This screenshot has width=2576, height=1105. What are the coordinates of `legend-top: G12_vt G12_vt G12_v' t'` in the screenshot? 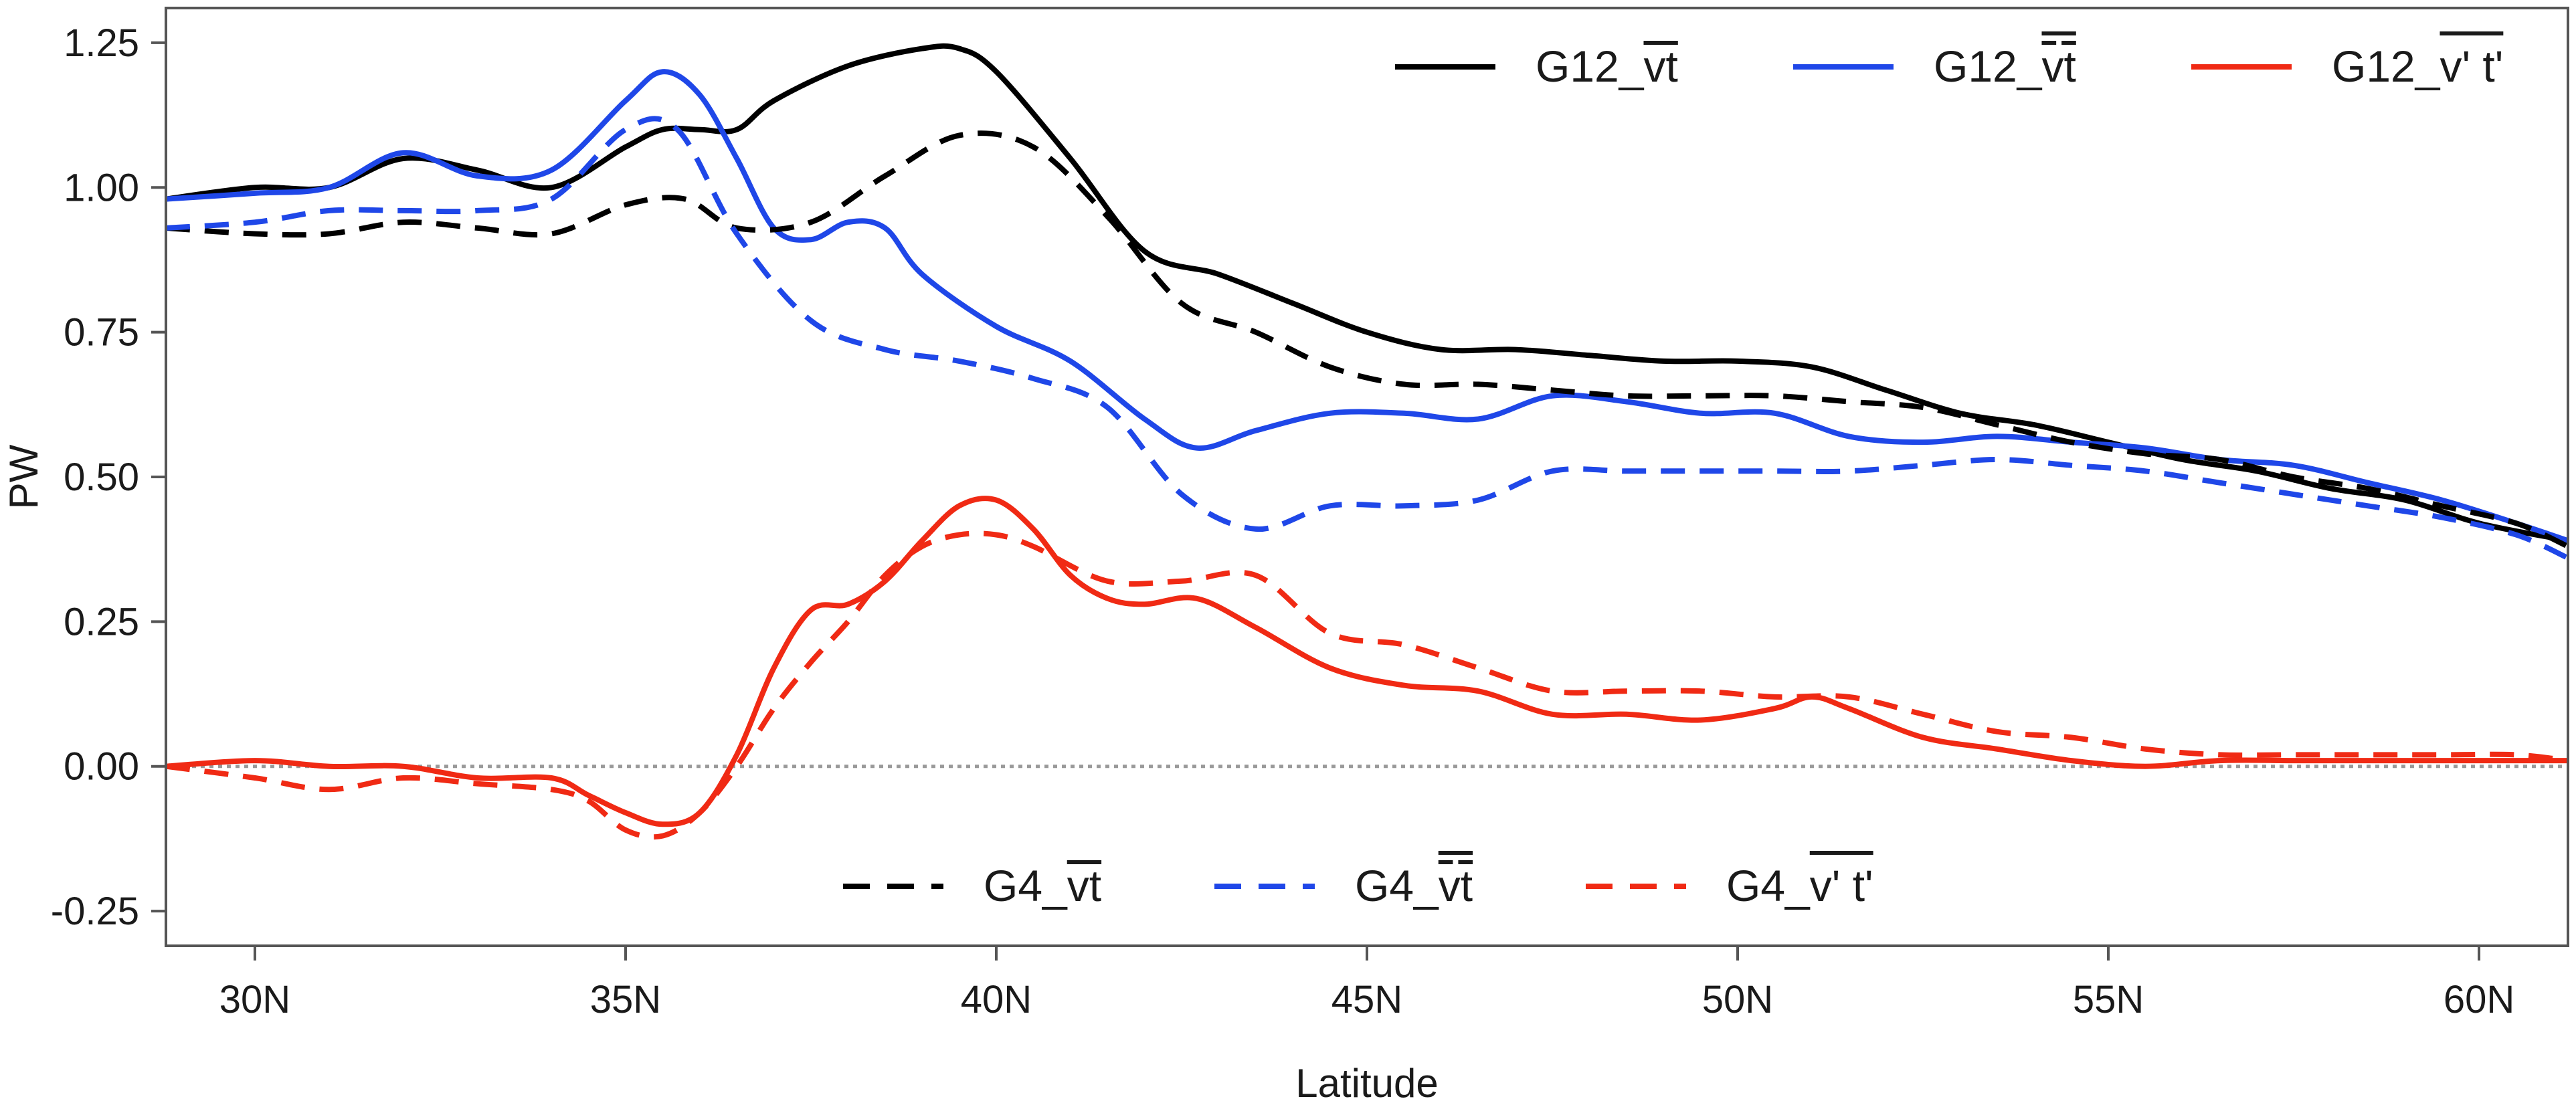 It's located at (1949, 61).